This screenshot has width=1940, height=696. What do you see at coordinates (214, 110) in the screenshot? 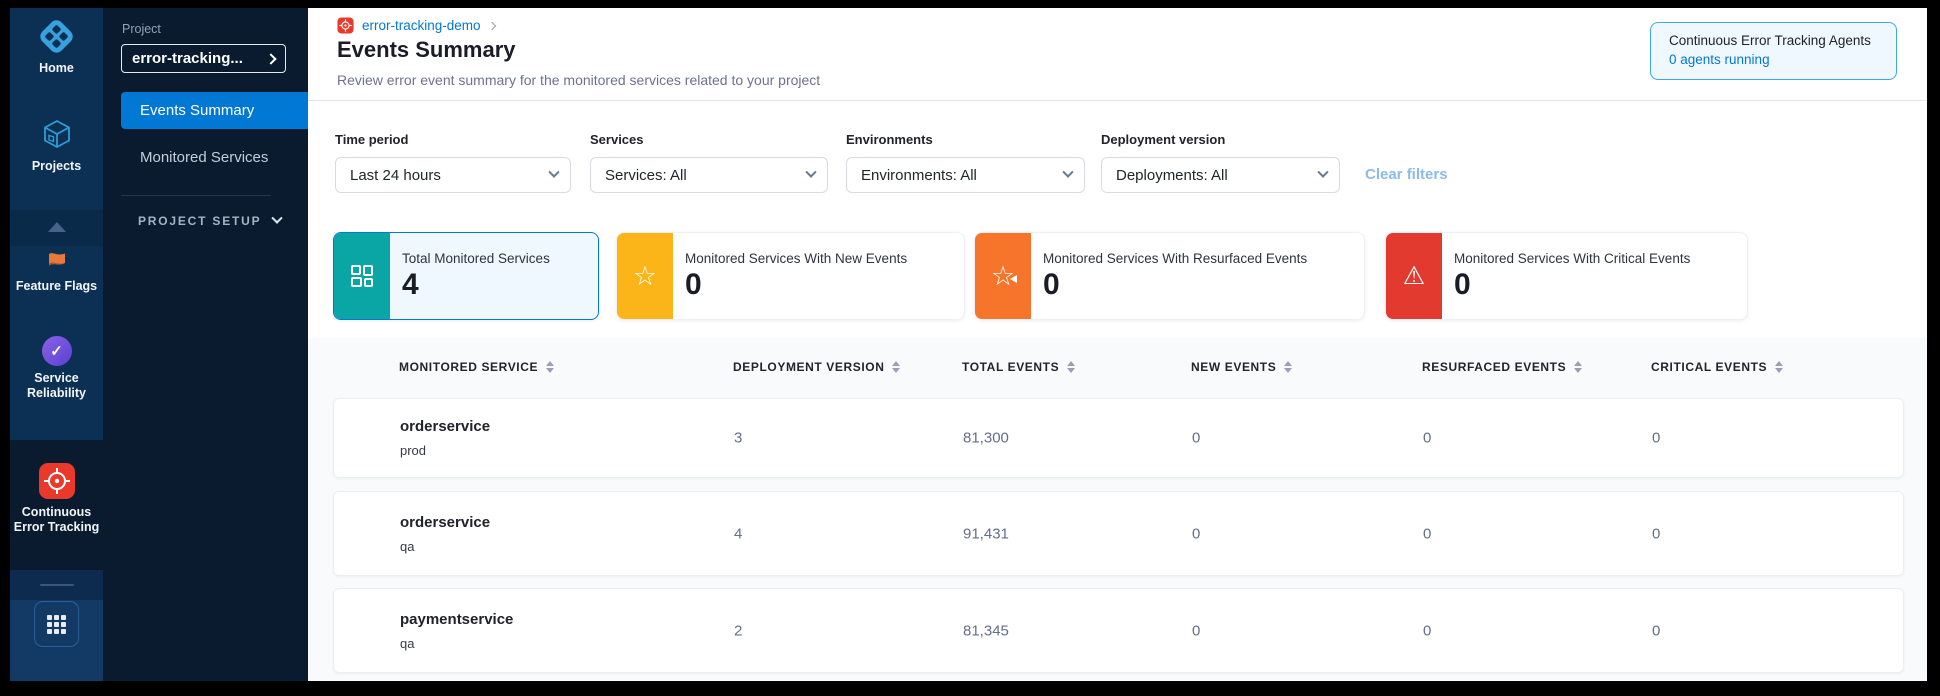
I see `nav-item-events-summary: Events Summary` at bounding box center [214, 110].